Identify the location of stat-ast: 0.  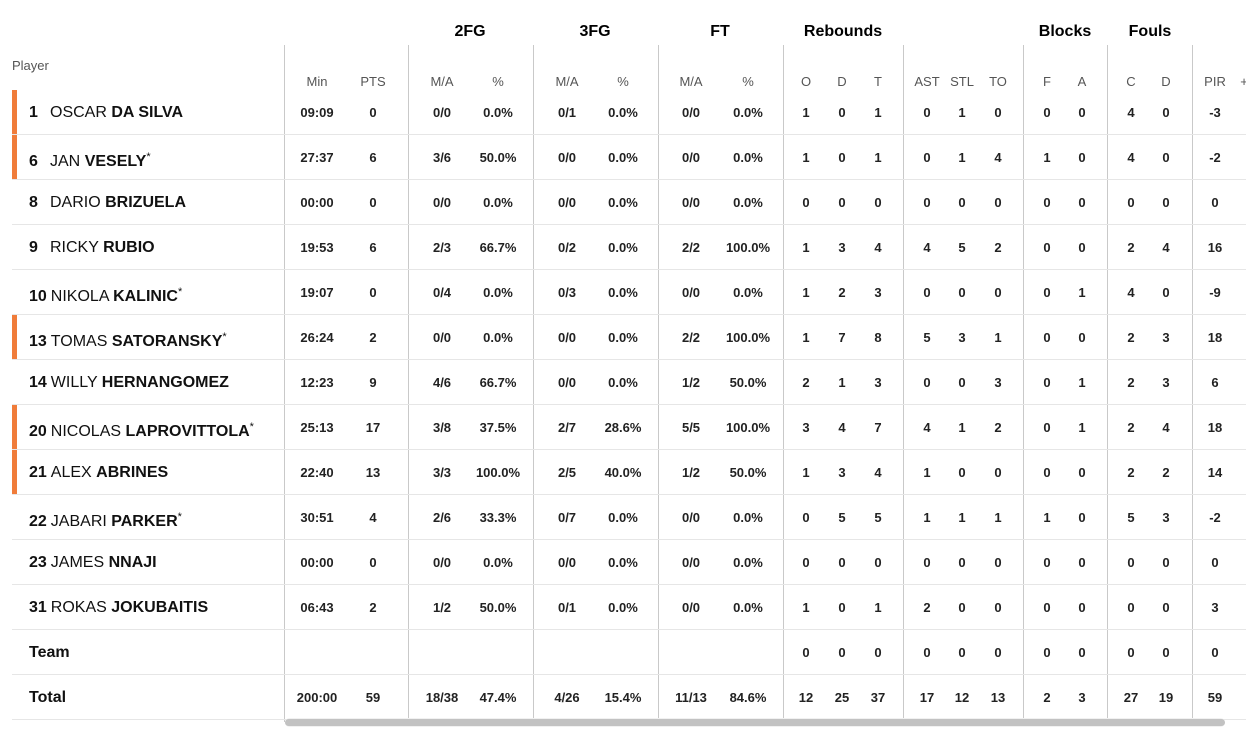
(927, 562).